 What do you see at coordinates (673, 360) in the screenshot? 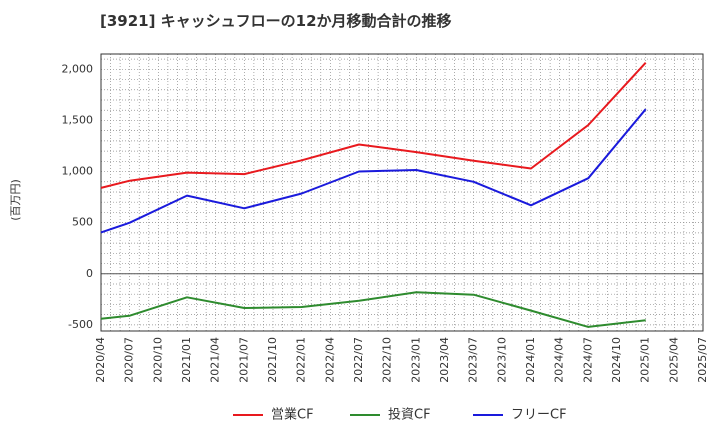
I see `x-tick-label: 2025/04` at bounding box center [673, 360].